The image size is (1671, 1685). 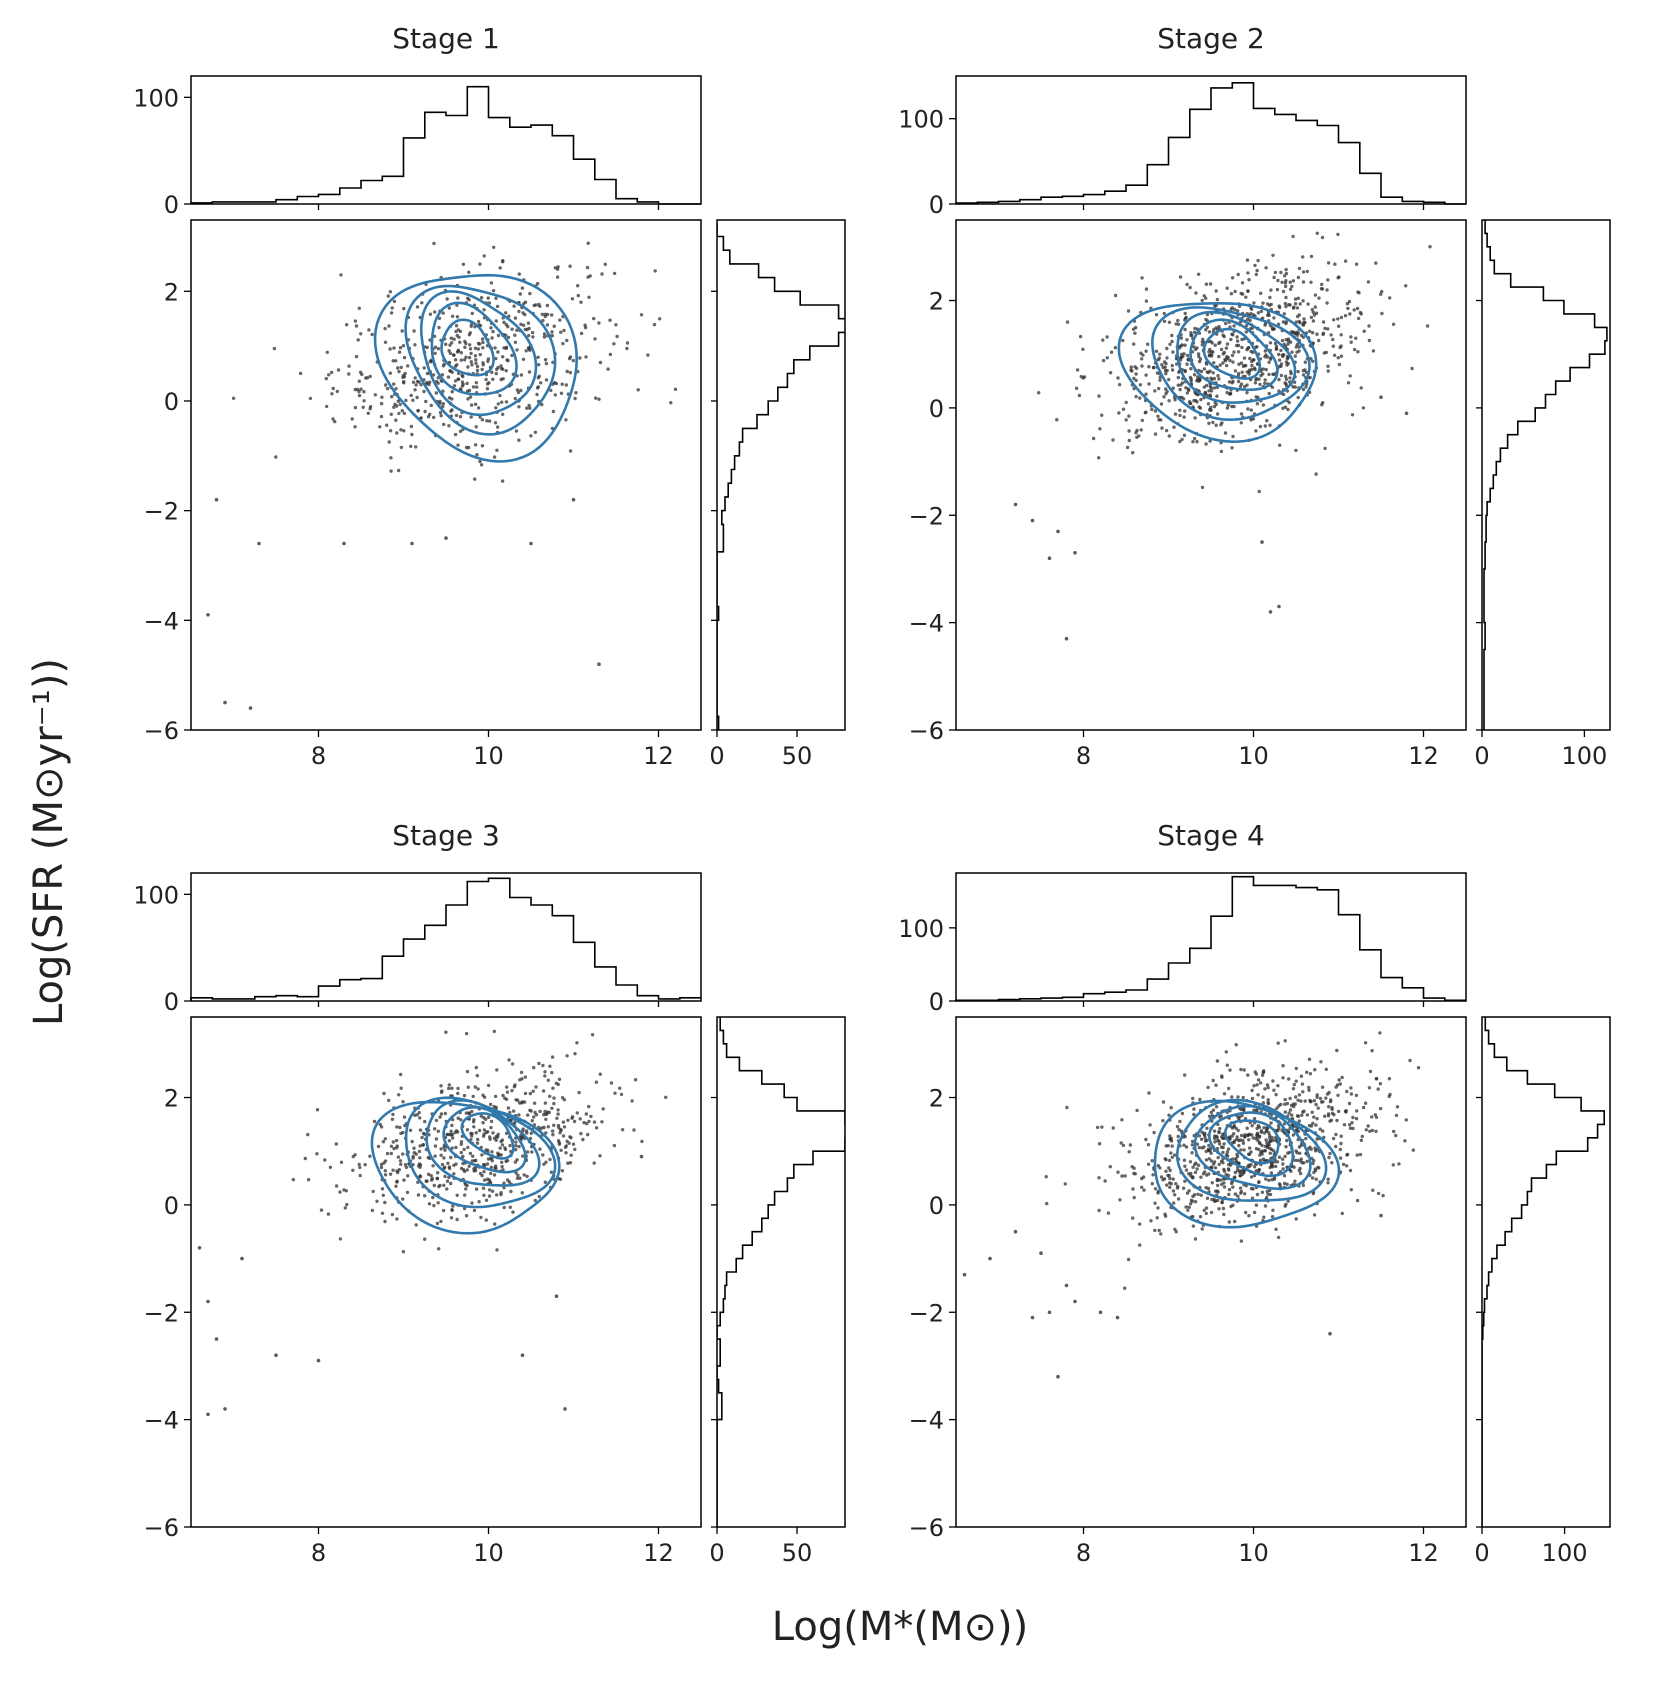 What do you see at coordinates (1211, 38) in the screenshot?
I see `panel-title: Stage 2` at bounding box center [1211, 38].